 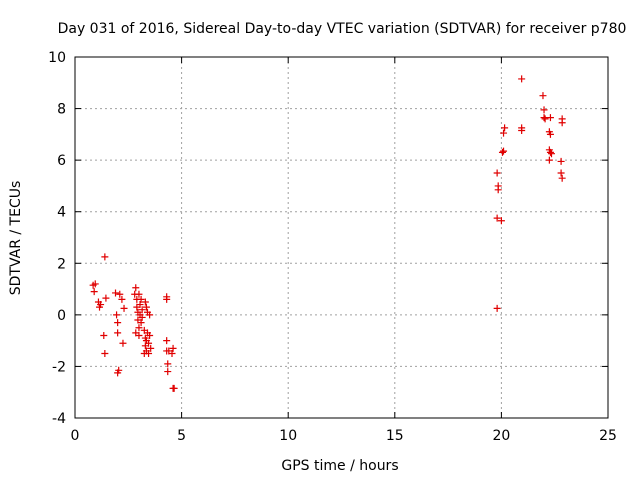 What do you see at coordinates (339, 466) in the screenshot?
I see `x-axis-label: GPS time / hours` at bounding box center [339, 466].